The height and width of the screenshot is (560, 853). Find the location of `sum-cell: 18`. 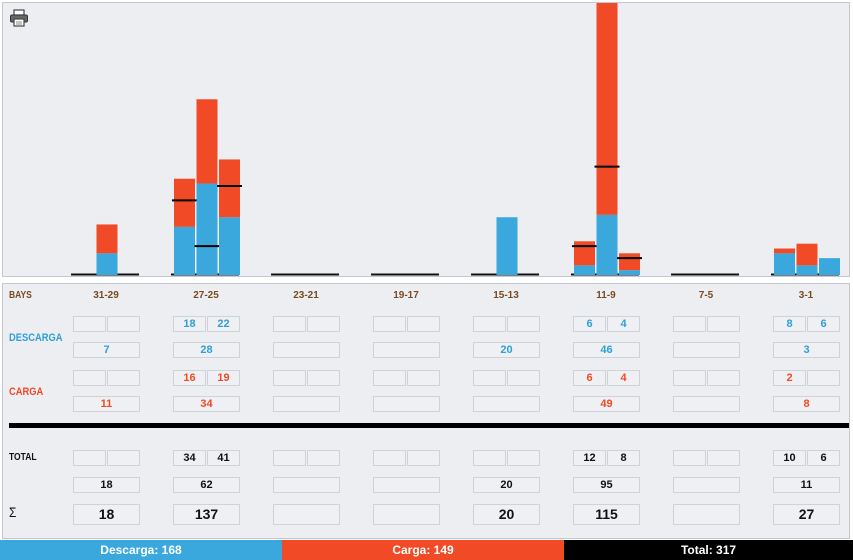

sum-cell: 18 is located at coordinates (106, 514).